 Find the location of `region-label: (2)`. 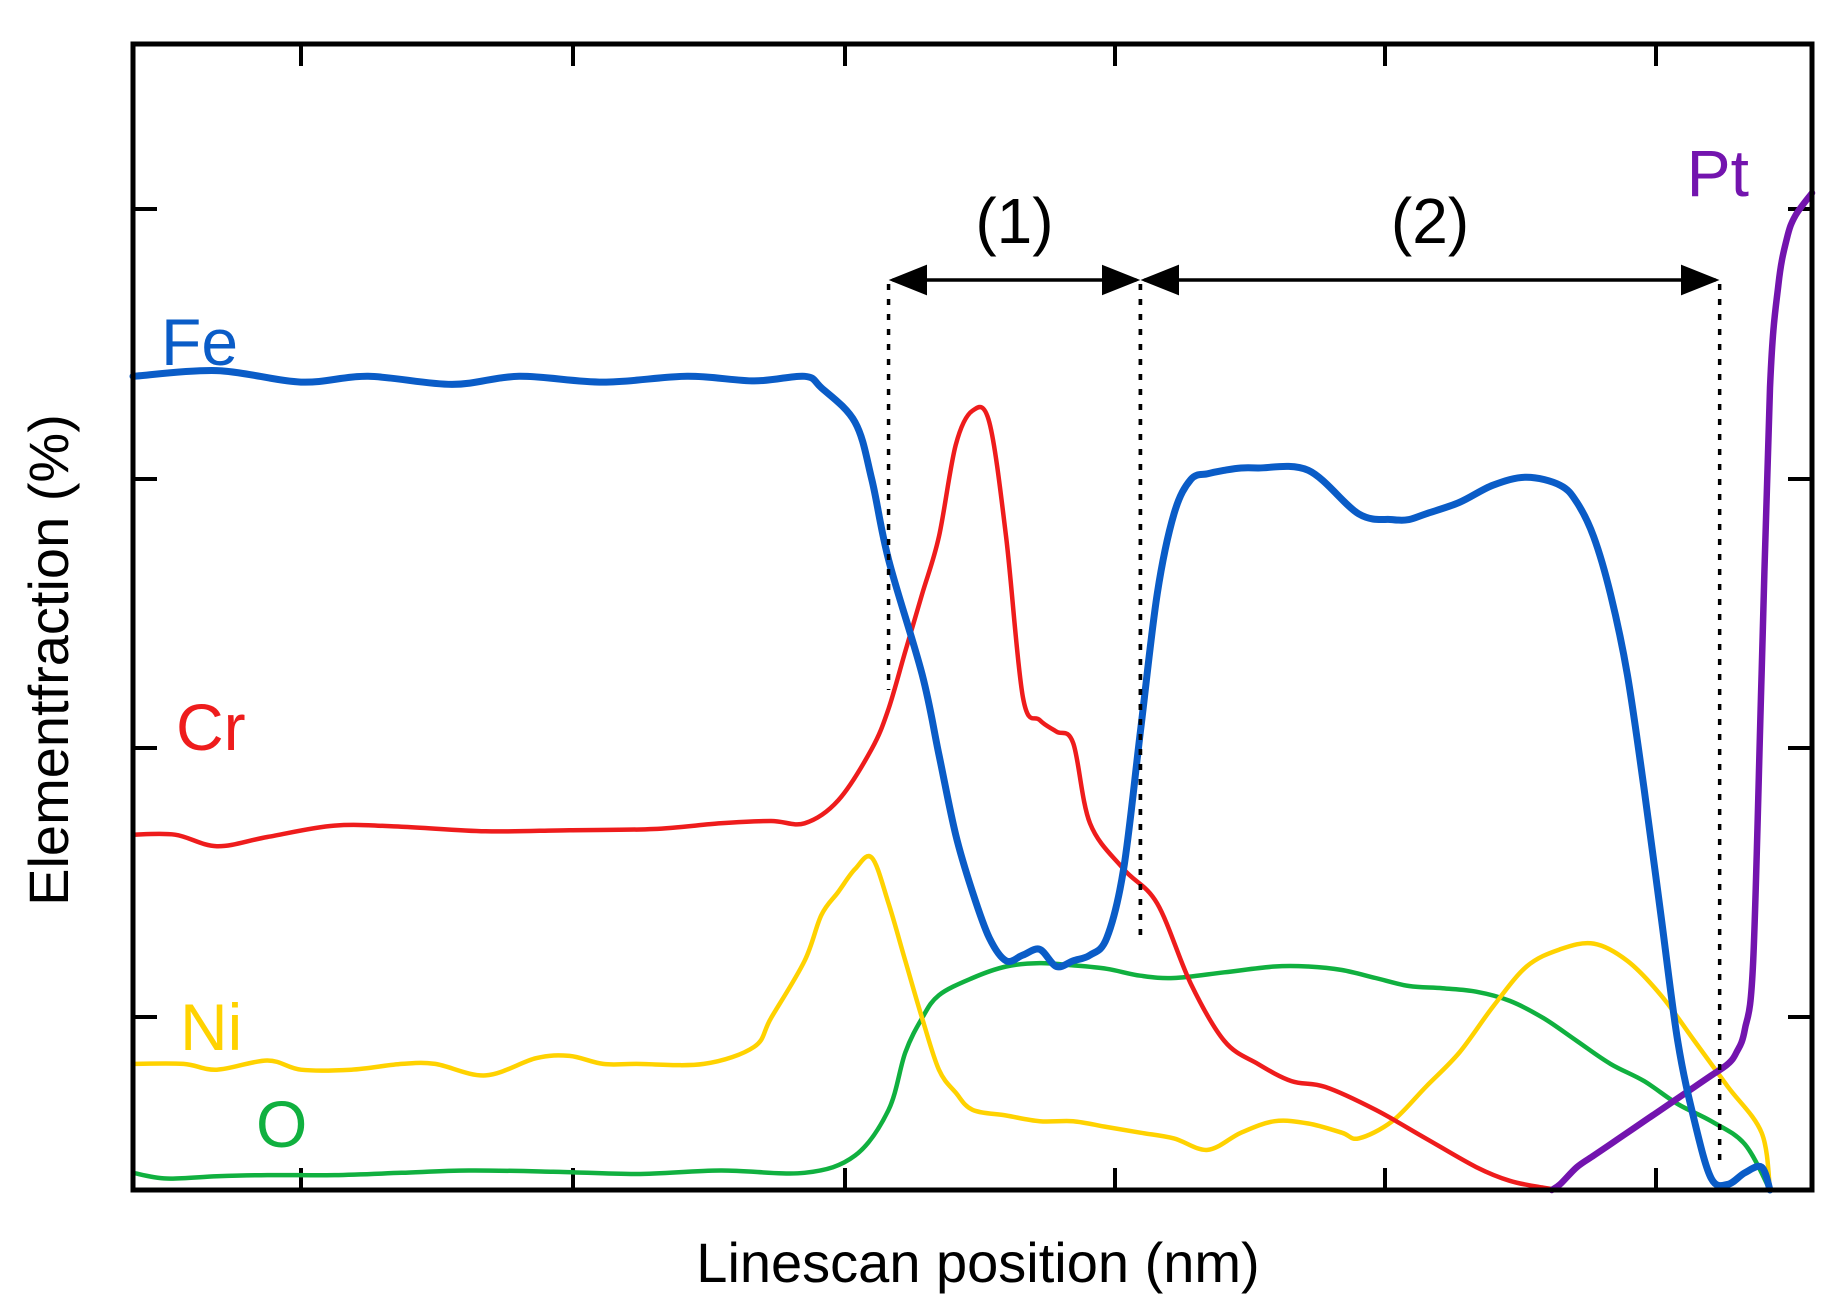

region-label: (2) is located at coordinates (1430, 221).